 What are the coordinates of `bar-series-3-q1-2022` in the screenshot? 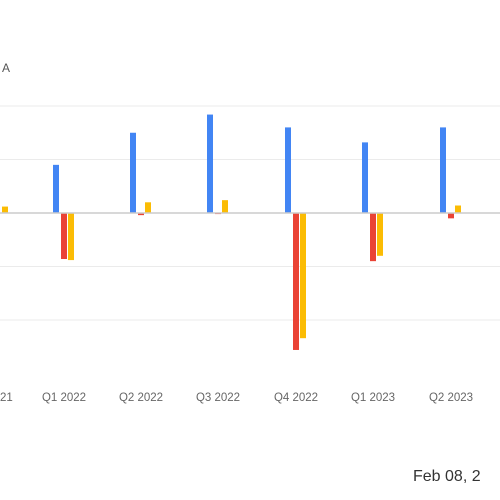 It's located at (71, 237).